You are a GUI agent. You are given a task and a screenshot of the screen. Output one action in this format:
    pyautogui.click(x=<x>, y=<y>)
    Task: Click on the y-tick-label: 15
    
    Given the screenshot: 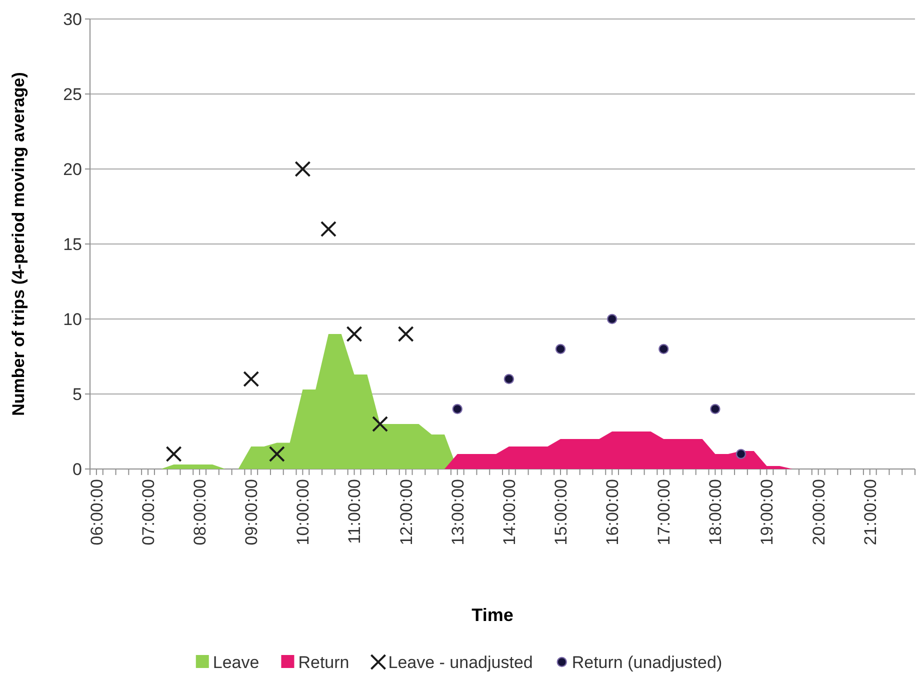 What is the action you would take?
    pyautogui.click(x=72, y=244)
    